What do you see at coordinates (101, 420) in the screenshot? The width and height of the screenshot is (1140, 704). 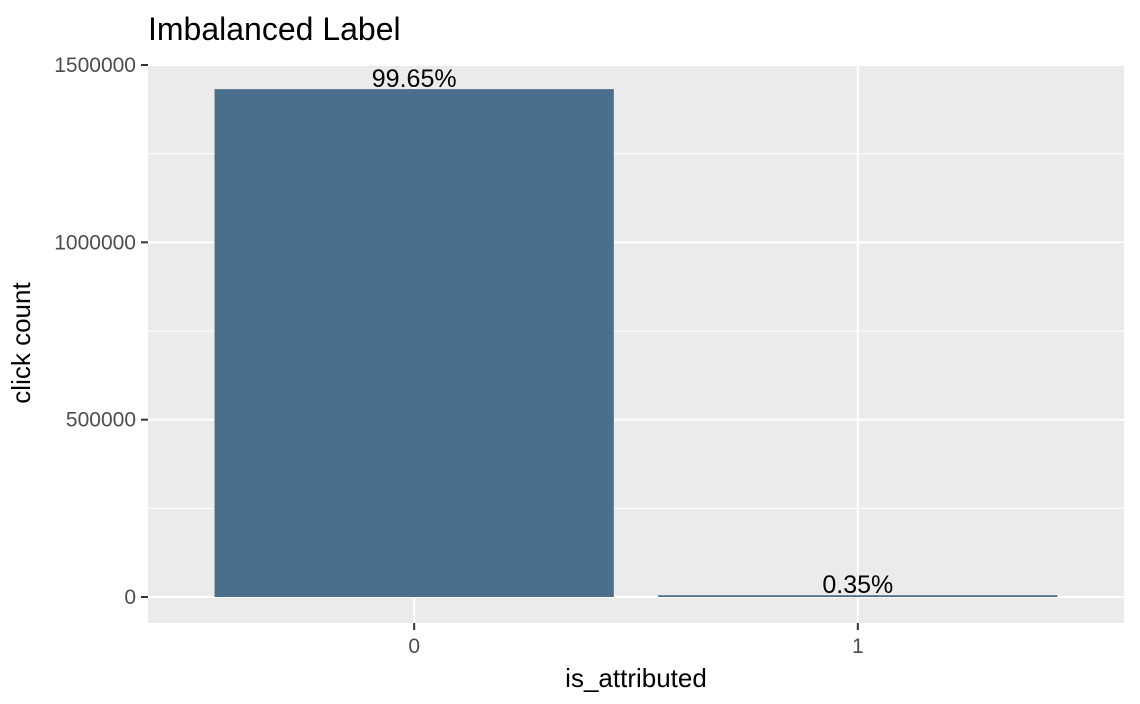 I see `y-tick-label: 500000` at bounding box center [101, 420].